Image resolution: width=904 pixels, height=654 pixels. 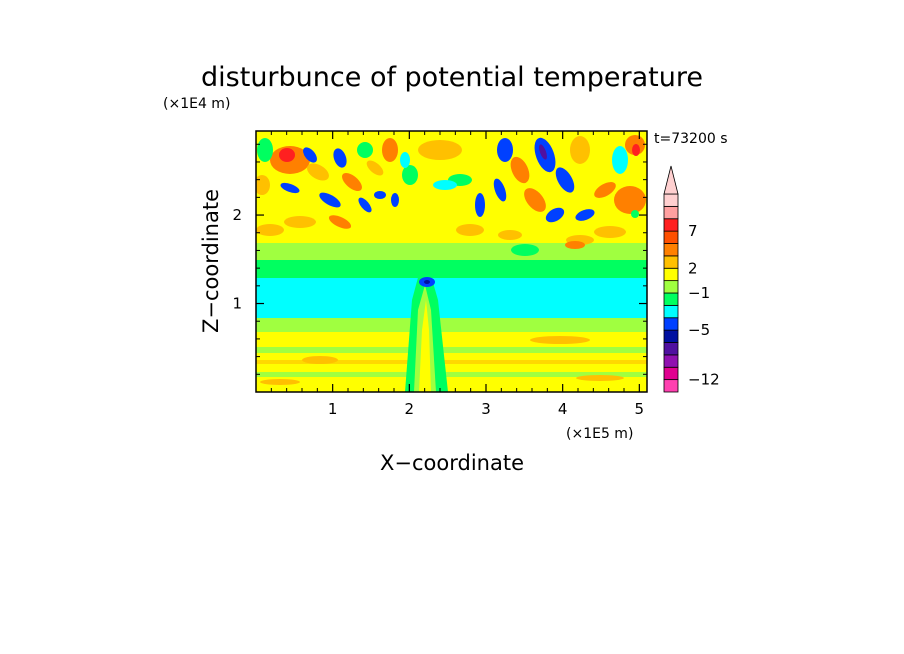 What do you see at coordinates (337, 187) in the screenshot?
I see `wave-fan-left` at bounding box center [337, 187].